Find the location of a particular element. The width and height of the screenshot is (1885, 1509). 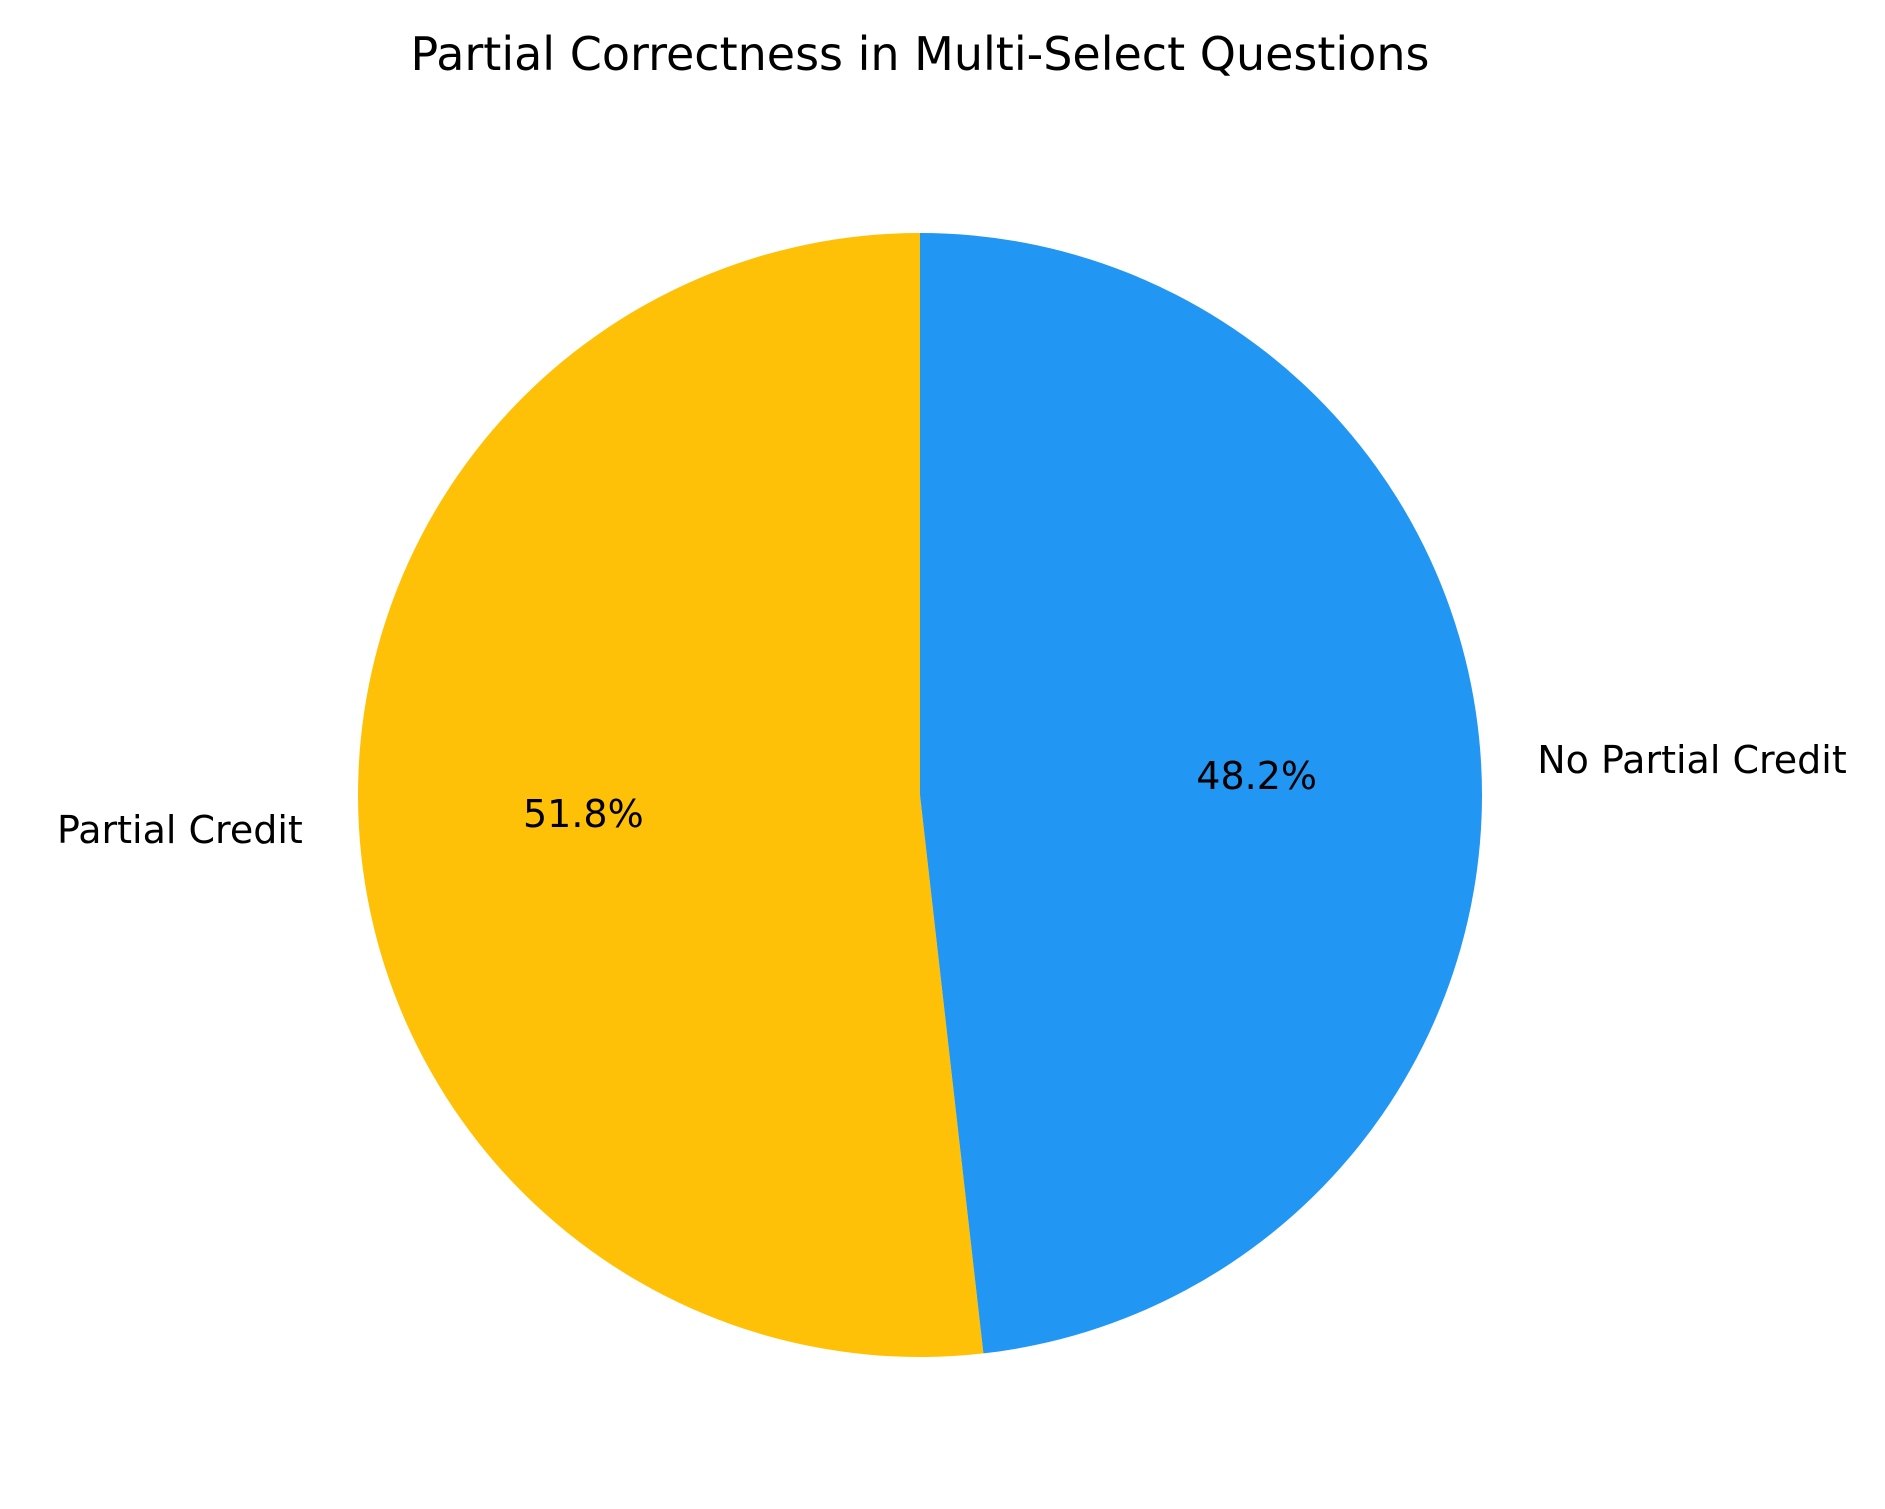

slice-percentage-label: 48.2% is located at coordinates (1256, 776).